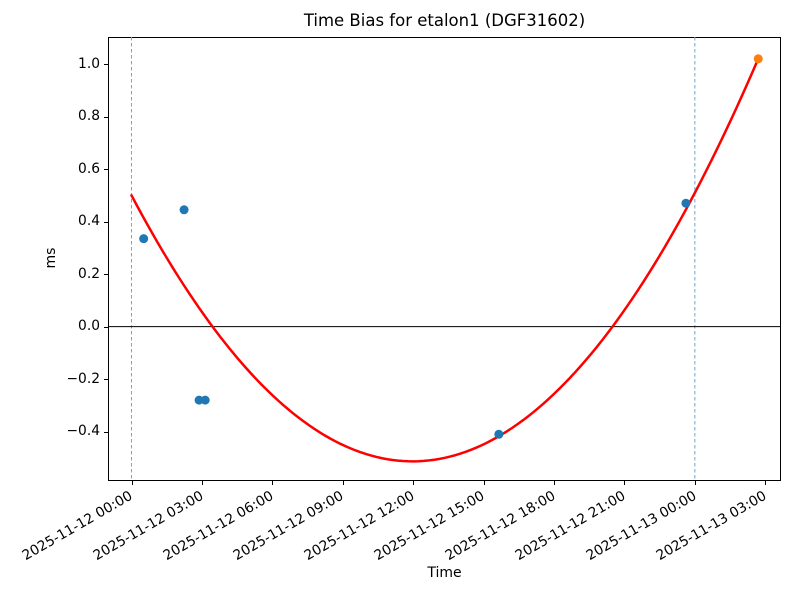  Describe the element at coordinates (758, 59) in the screenshot. I see `latest-measurement-point` at that location.